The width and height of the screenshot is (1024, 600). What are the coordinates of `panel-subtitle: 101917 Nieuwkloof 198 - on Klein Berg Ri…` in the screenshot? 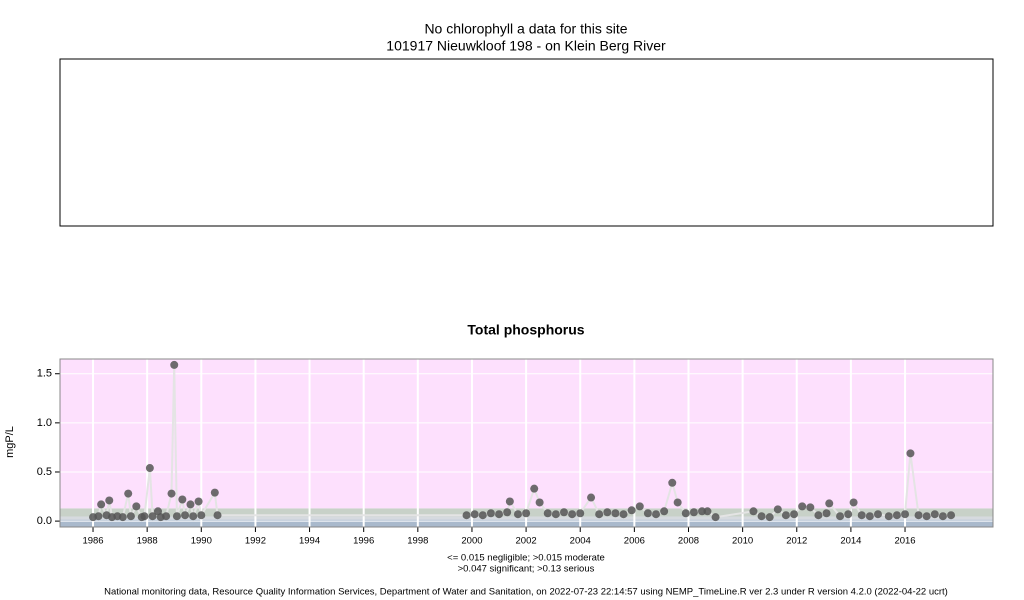 It's located at (526, 46).